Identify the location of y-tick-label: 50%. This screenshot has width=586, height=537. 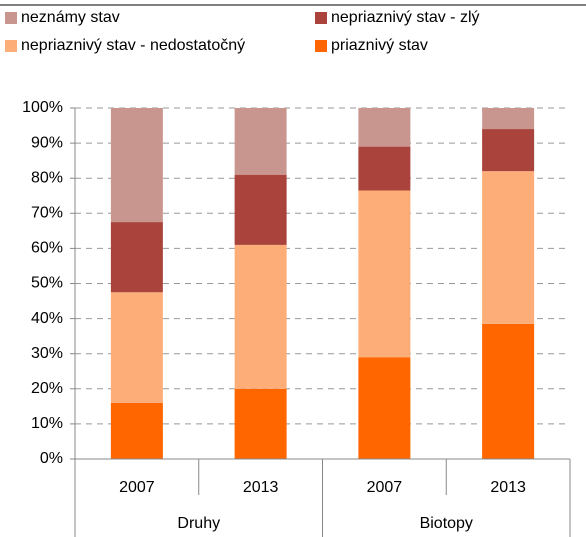
(47, 283).